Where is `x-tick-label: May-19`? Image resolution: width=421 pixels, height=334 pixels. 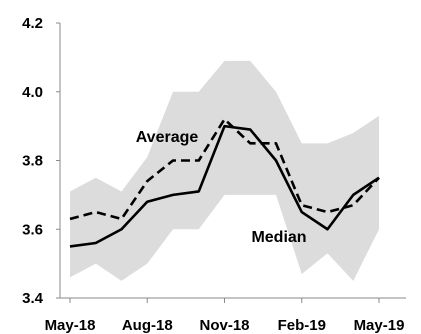
x-tick-label: May-19 is located at coordinates (379, 325).